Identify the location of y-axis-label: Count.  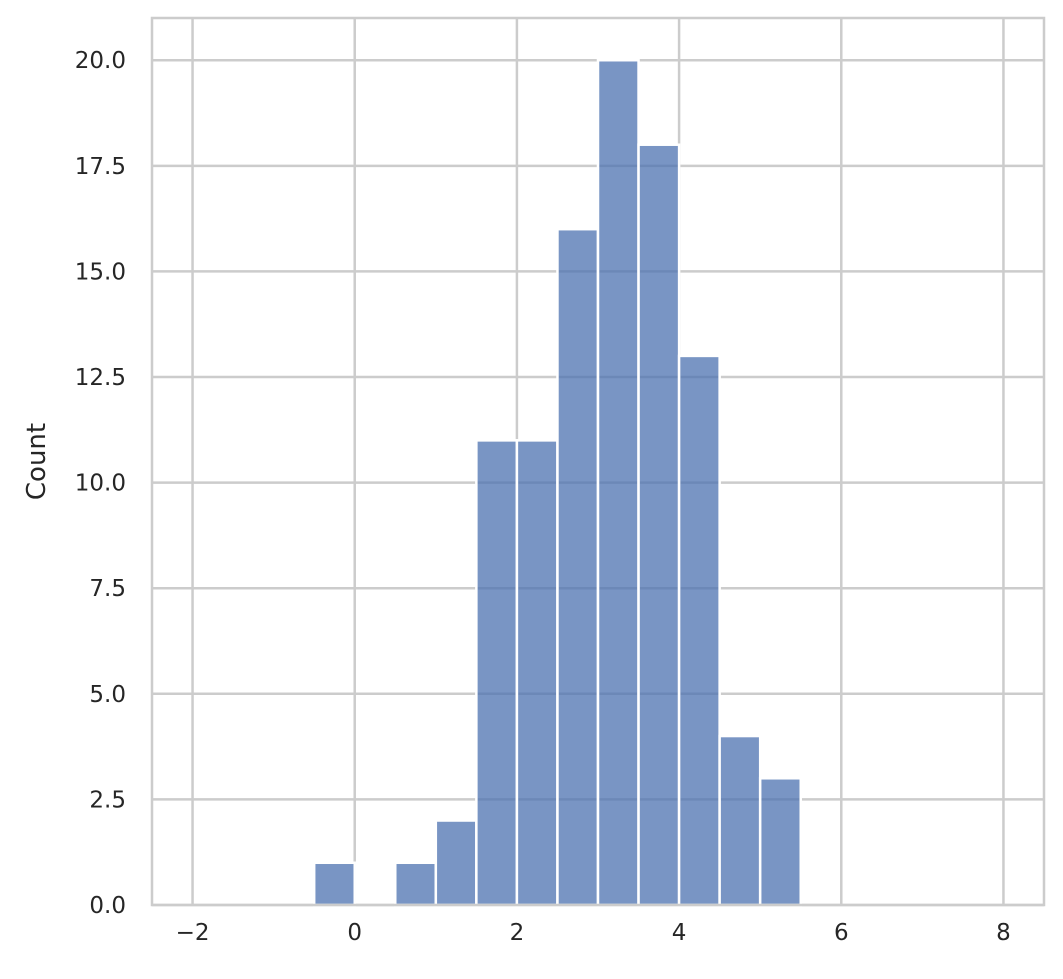
(37, 461).